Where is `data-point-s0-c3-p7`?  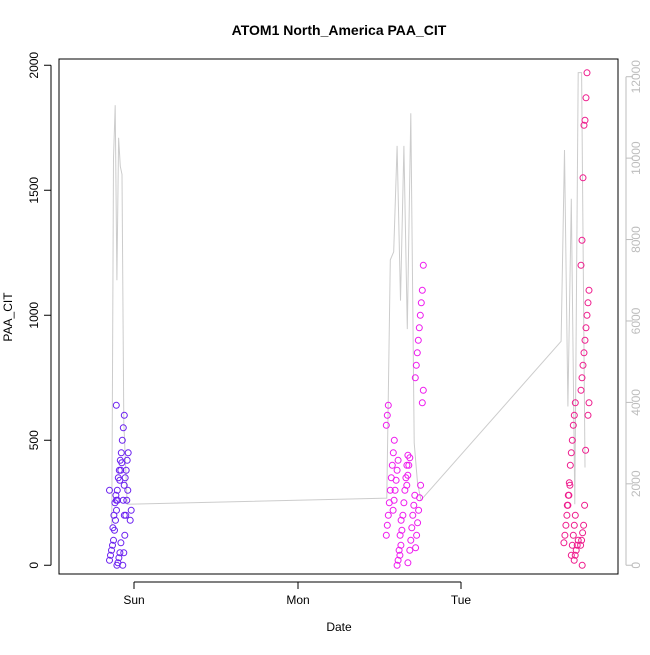 data-point-s0-c3-p7 is located at coordinates (121, 470).